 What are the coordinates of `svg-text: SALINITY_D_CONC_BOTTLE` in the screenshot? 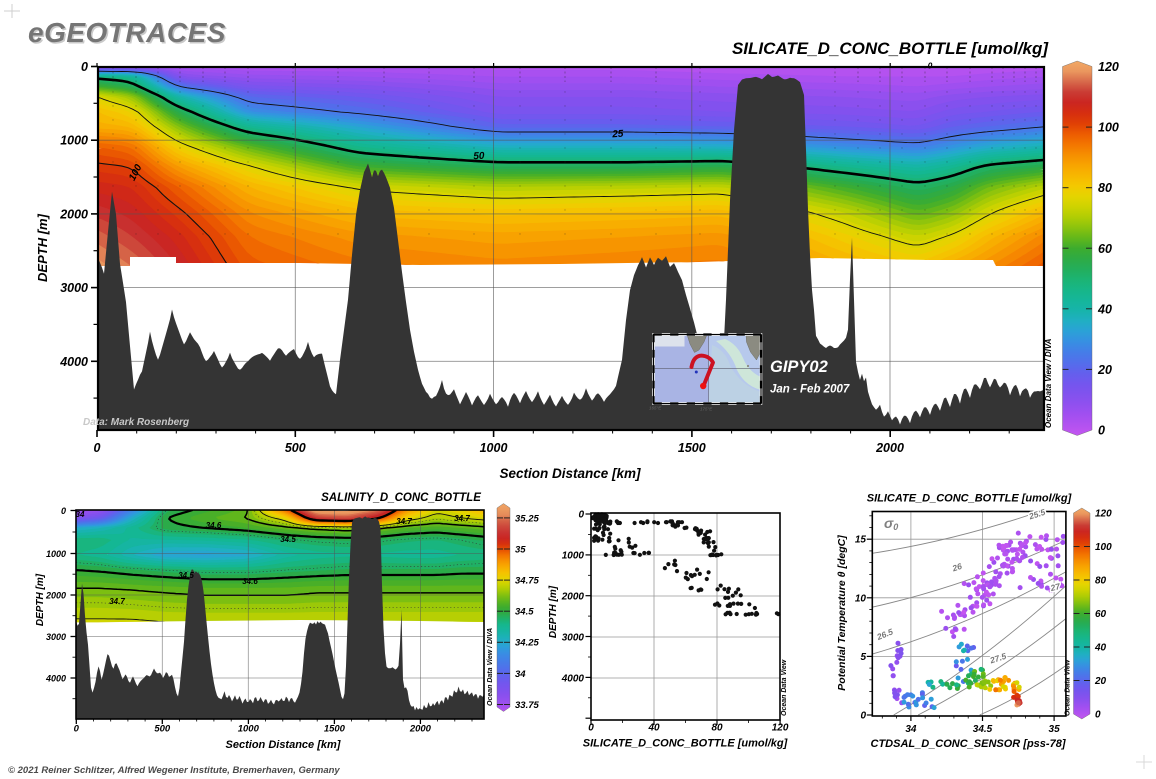 It's located at (401, 498).